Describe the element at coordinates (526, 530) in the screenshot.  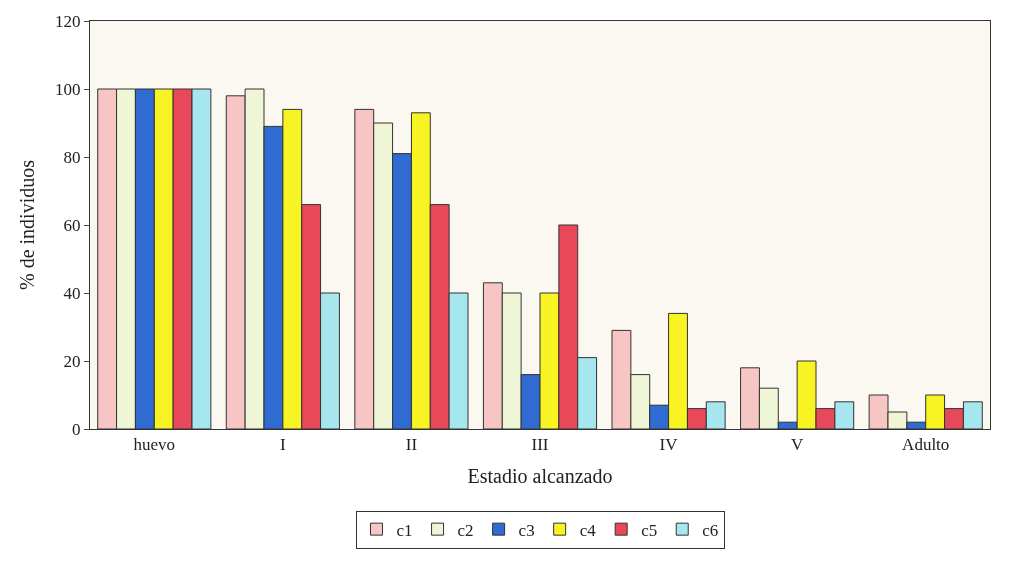
I see `legend-label: c3` at that location.